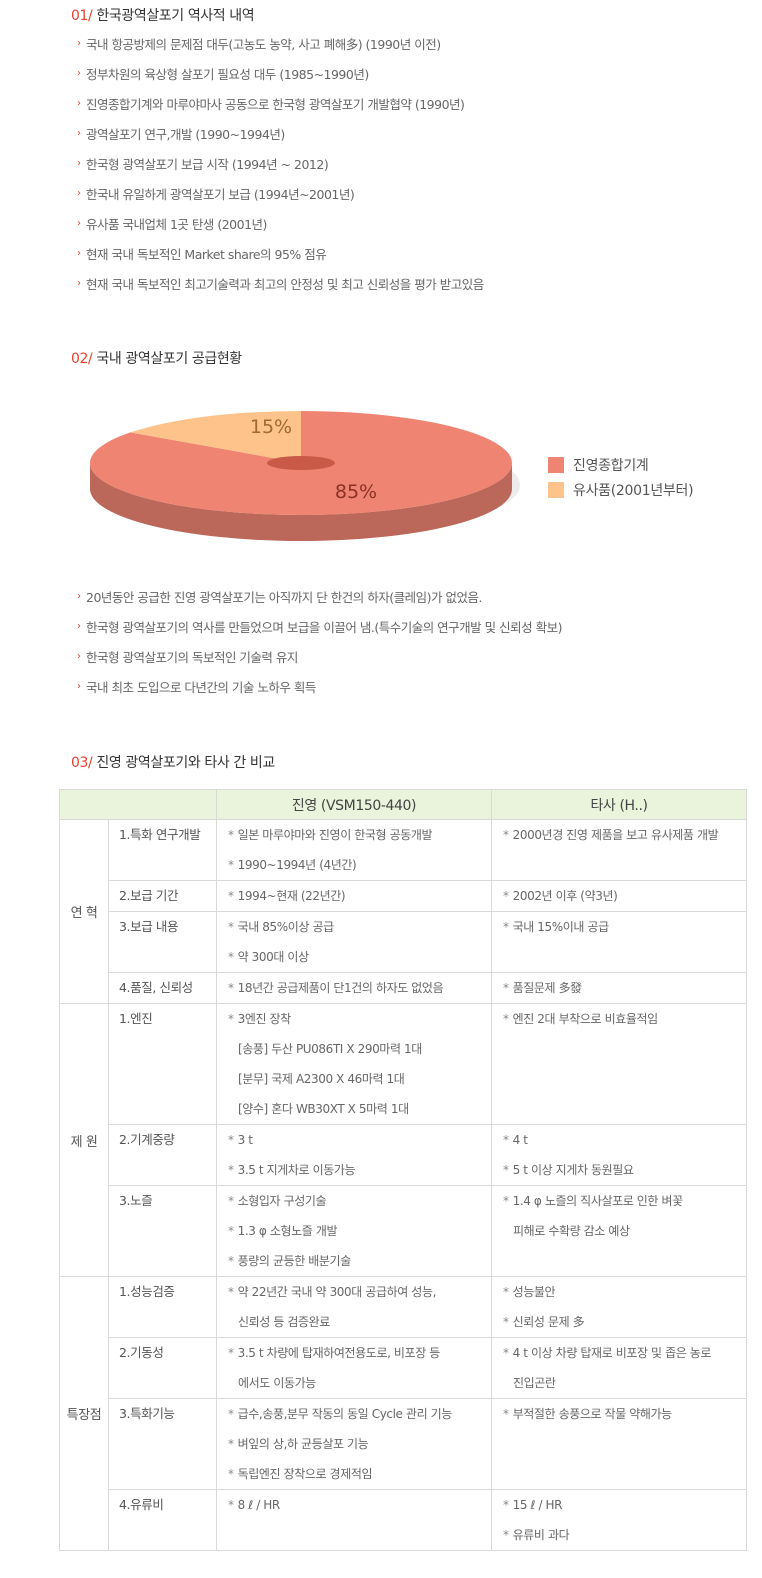  I want to click on list-item: › 현재 국내 독보적인 Market share의 95% 점유, so click(280, 255).